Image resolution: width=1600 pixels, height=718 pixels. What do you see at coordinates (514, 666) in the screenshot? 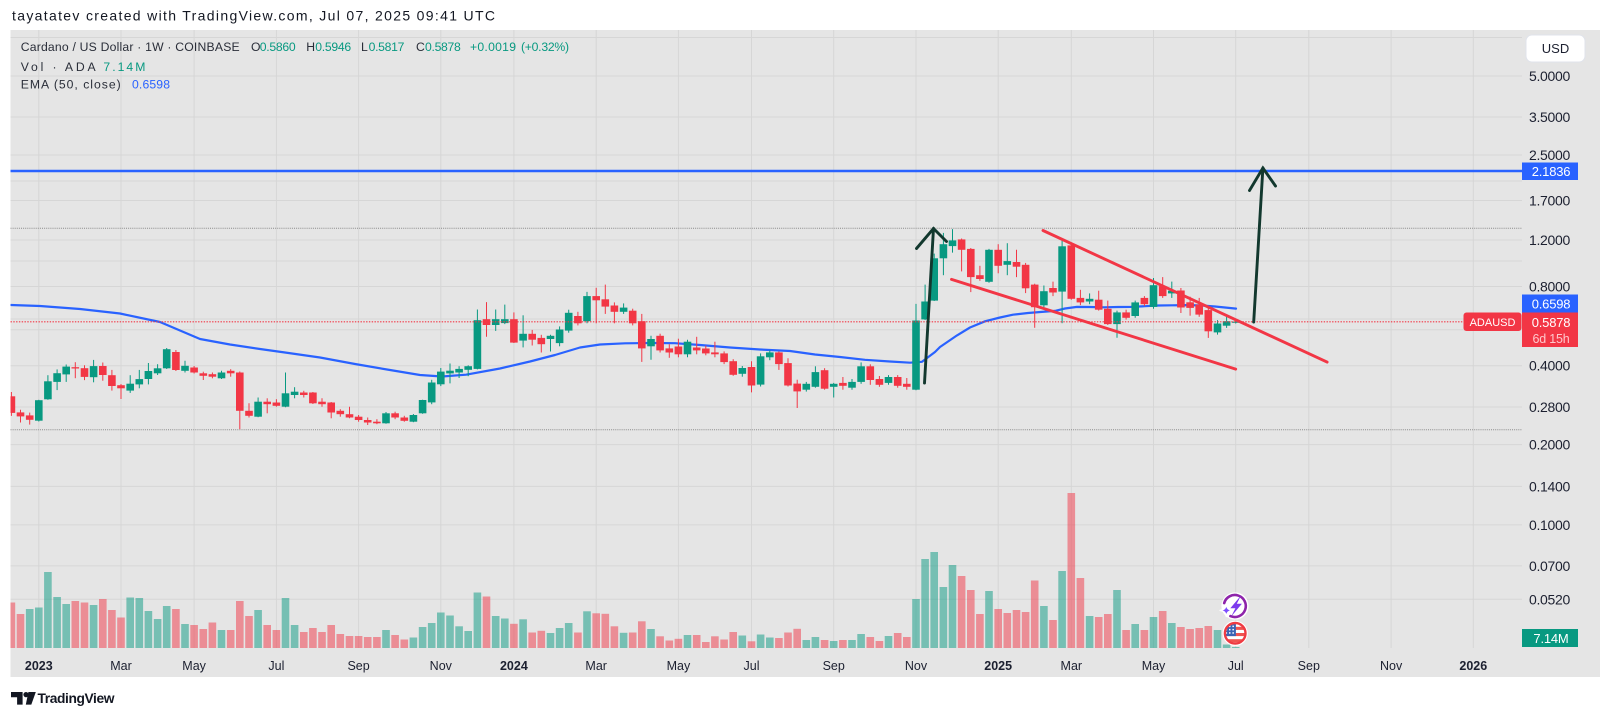
I see `svg-text: 2024` at bounding box center [514, 666].